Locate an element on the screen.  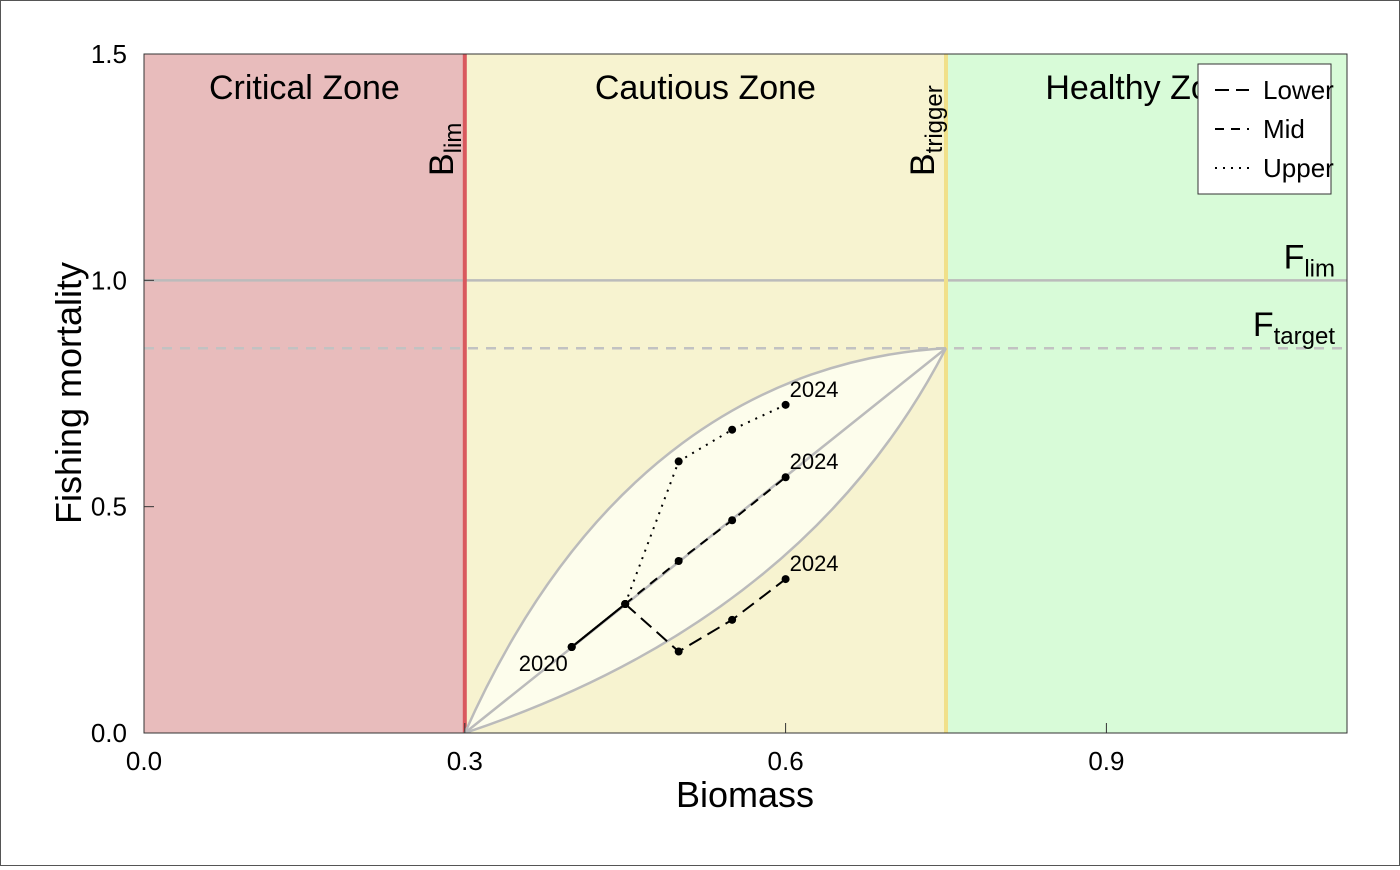
btrigger-label: Btrigger is located at coordinates (926, 130).